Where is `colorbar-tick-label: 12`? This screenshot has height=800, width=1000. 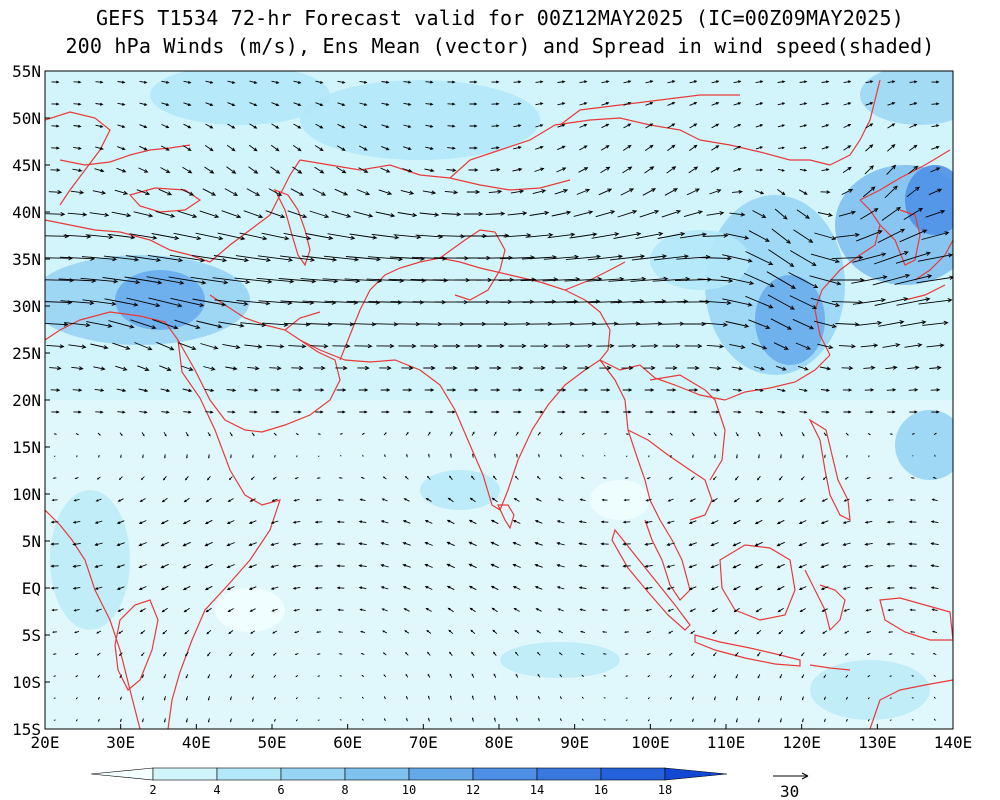
colorbar-tick-label: 12 is located at coordinates (473, 790).